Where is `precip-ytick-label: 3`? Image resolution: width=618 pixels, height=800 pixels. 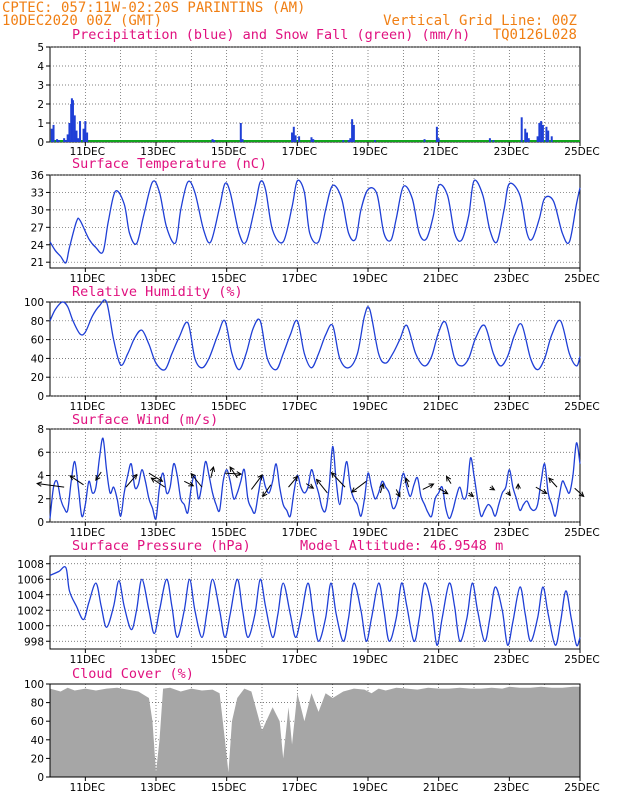
precip-ytick-label: 3 is located at coordinates (40, 86).